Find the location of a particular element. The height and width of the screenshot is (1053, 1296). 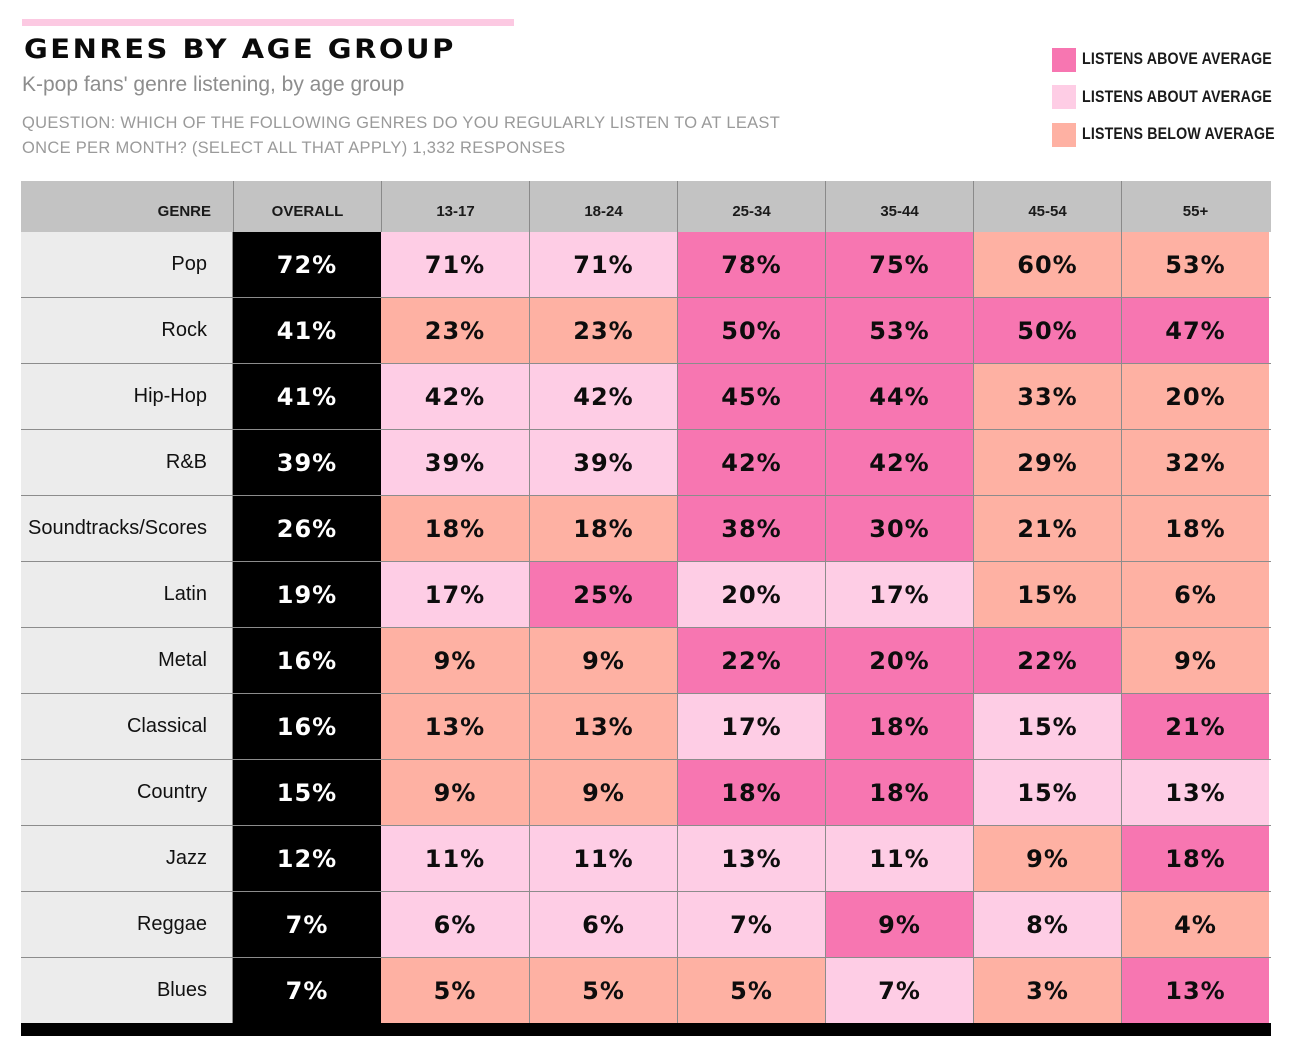

genre-label: Jazz is located at coordinates (127, 858).